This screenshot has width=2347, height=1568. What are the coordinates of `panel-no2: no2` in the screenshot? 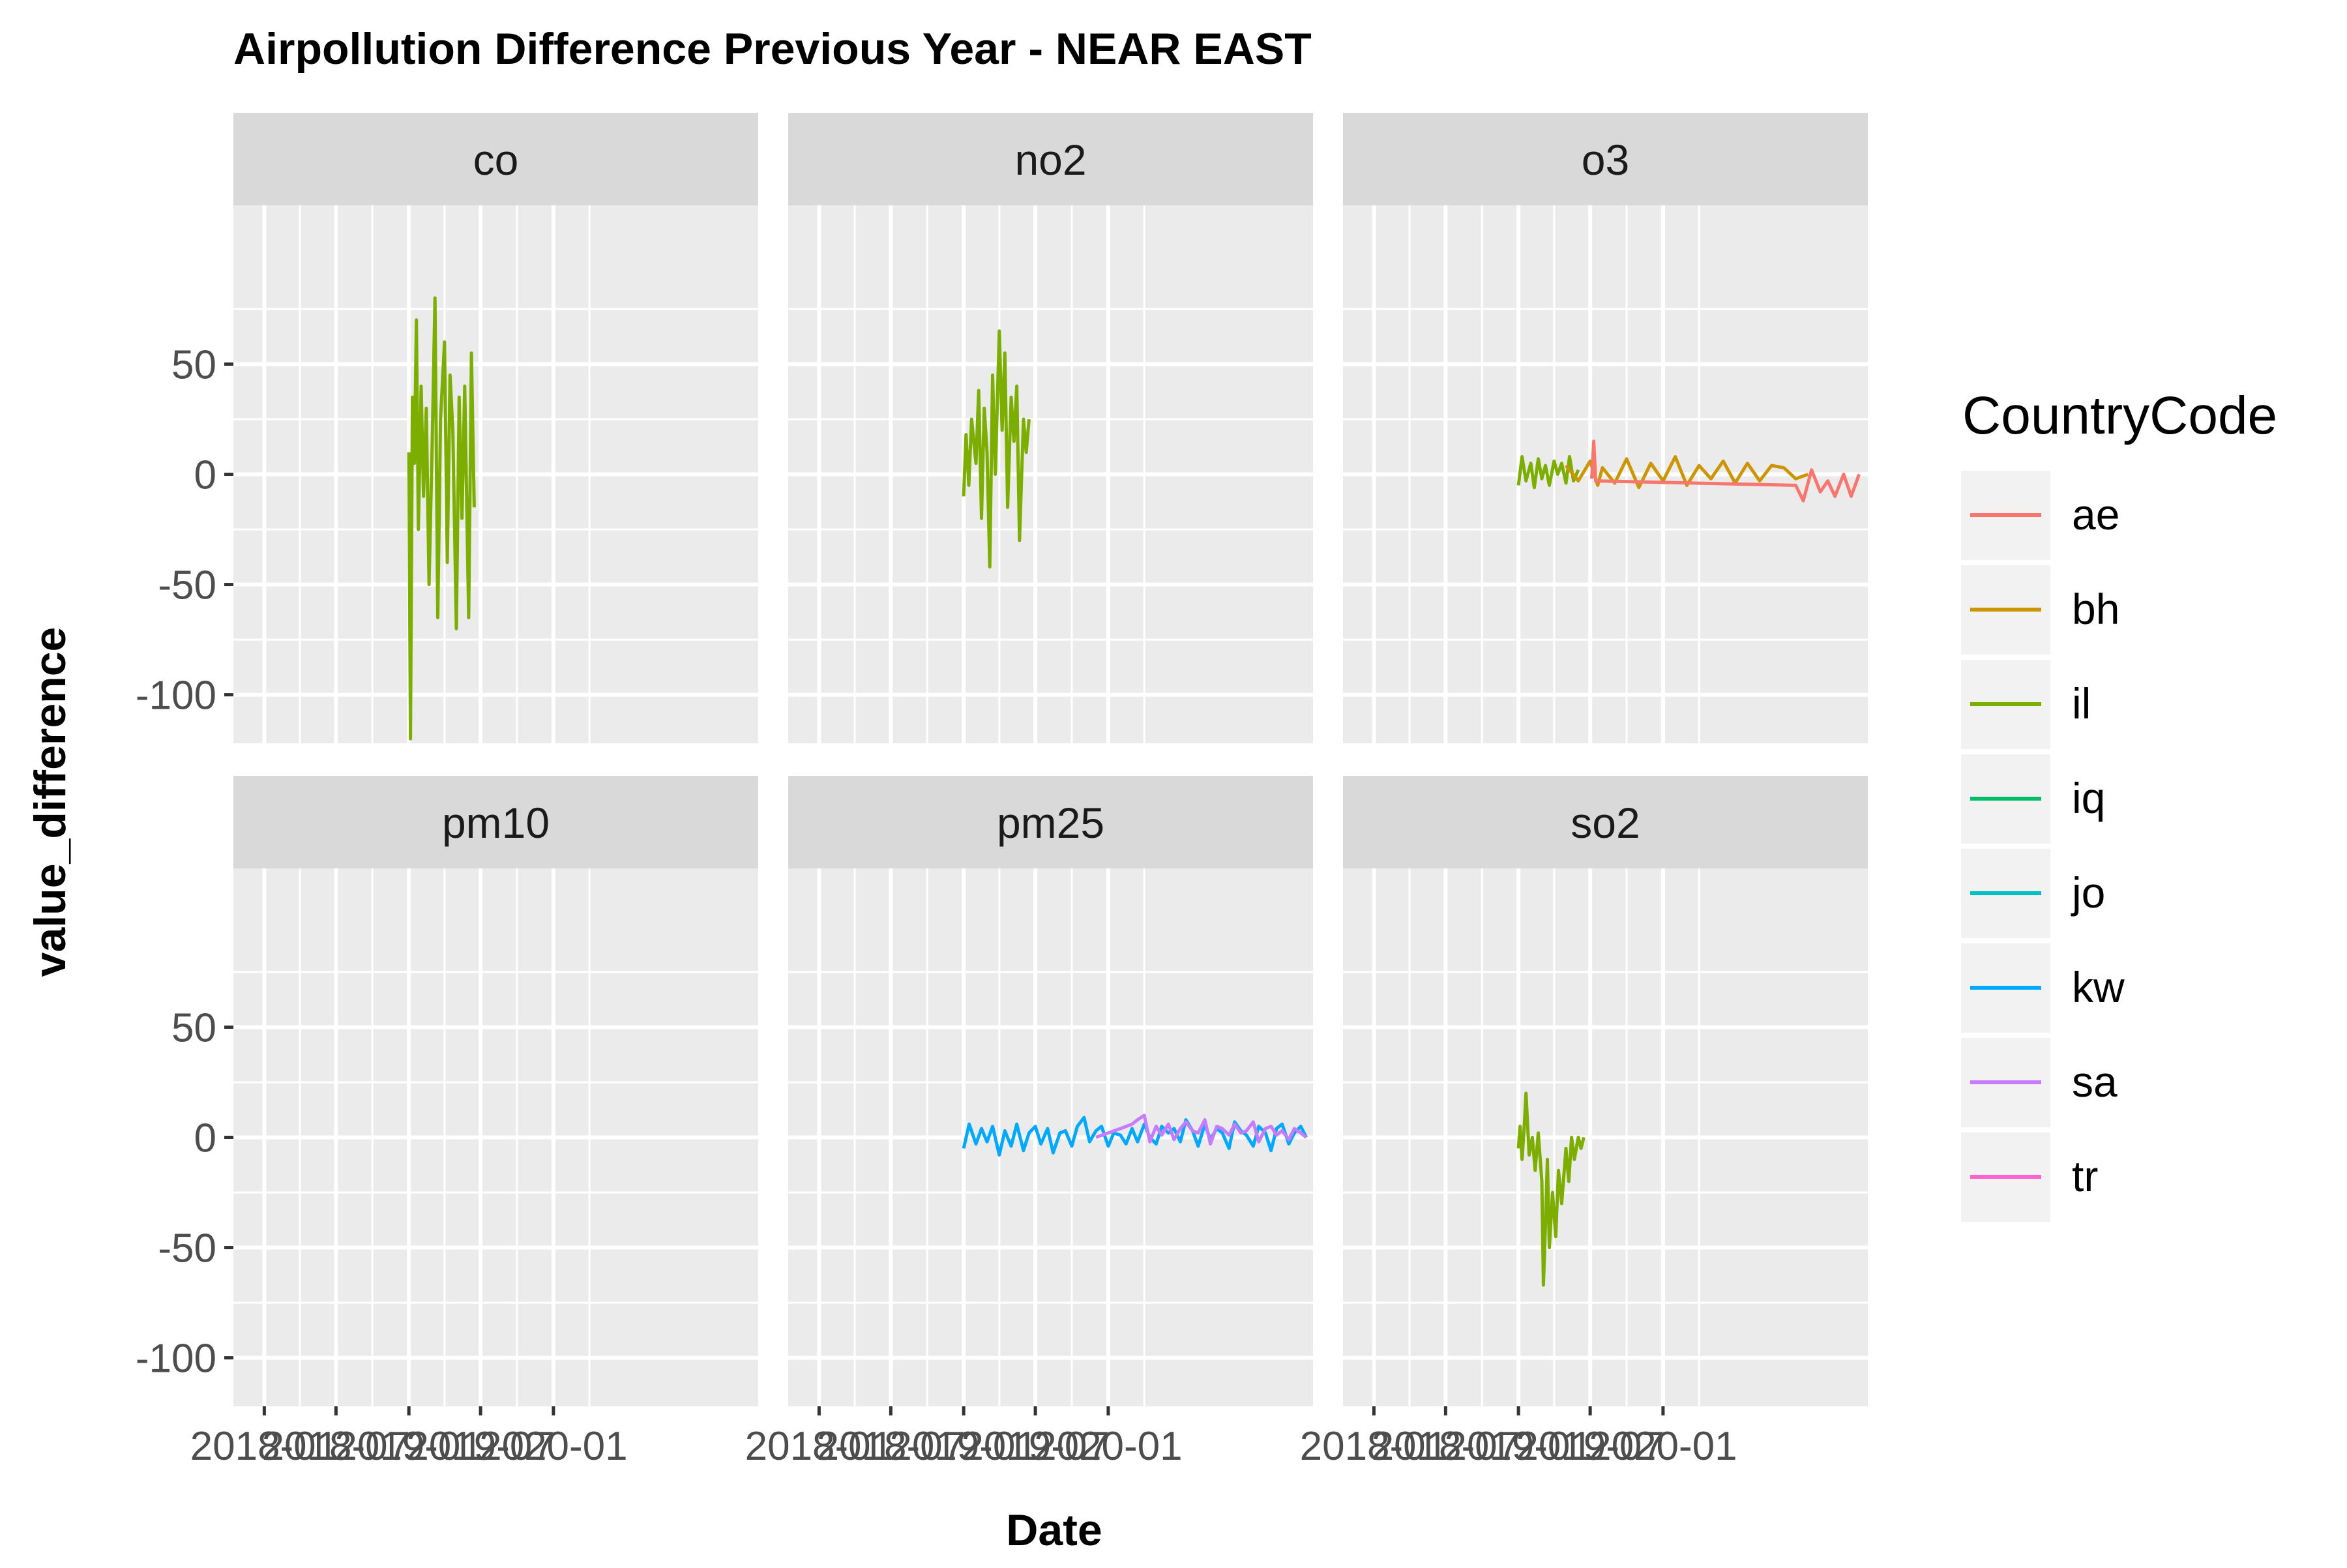 It's located at (1050, 428).